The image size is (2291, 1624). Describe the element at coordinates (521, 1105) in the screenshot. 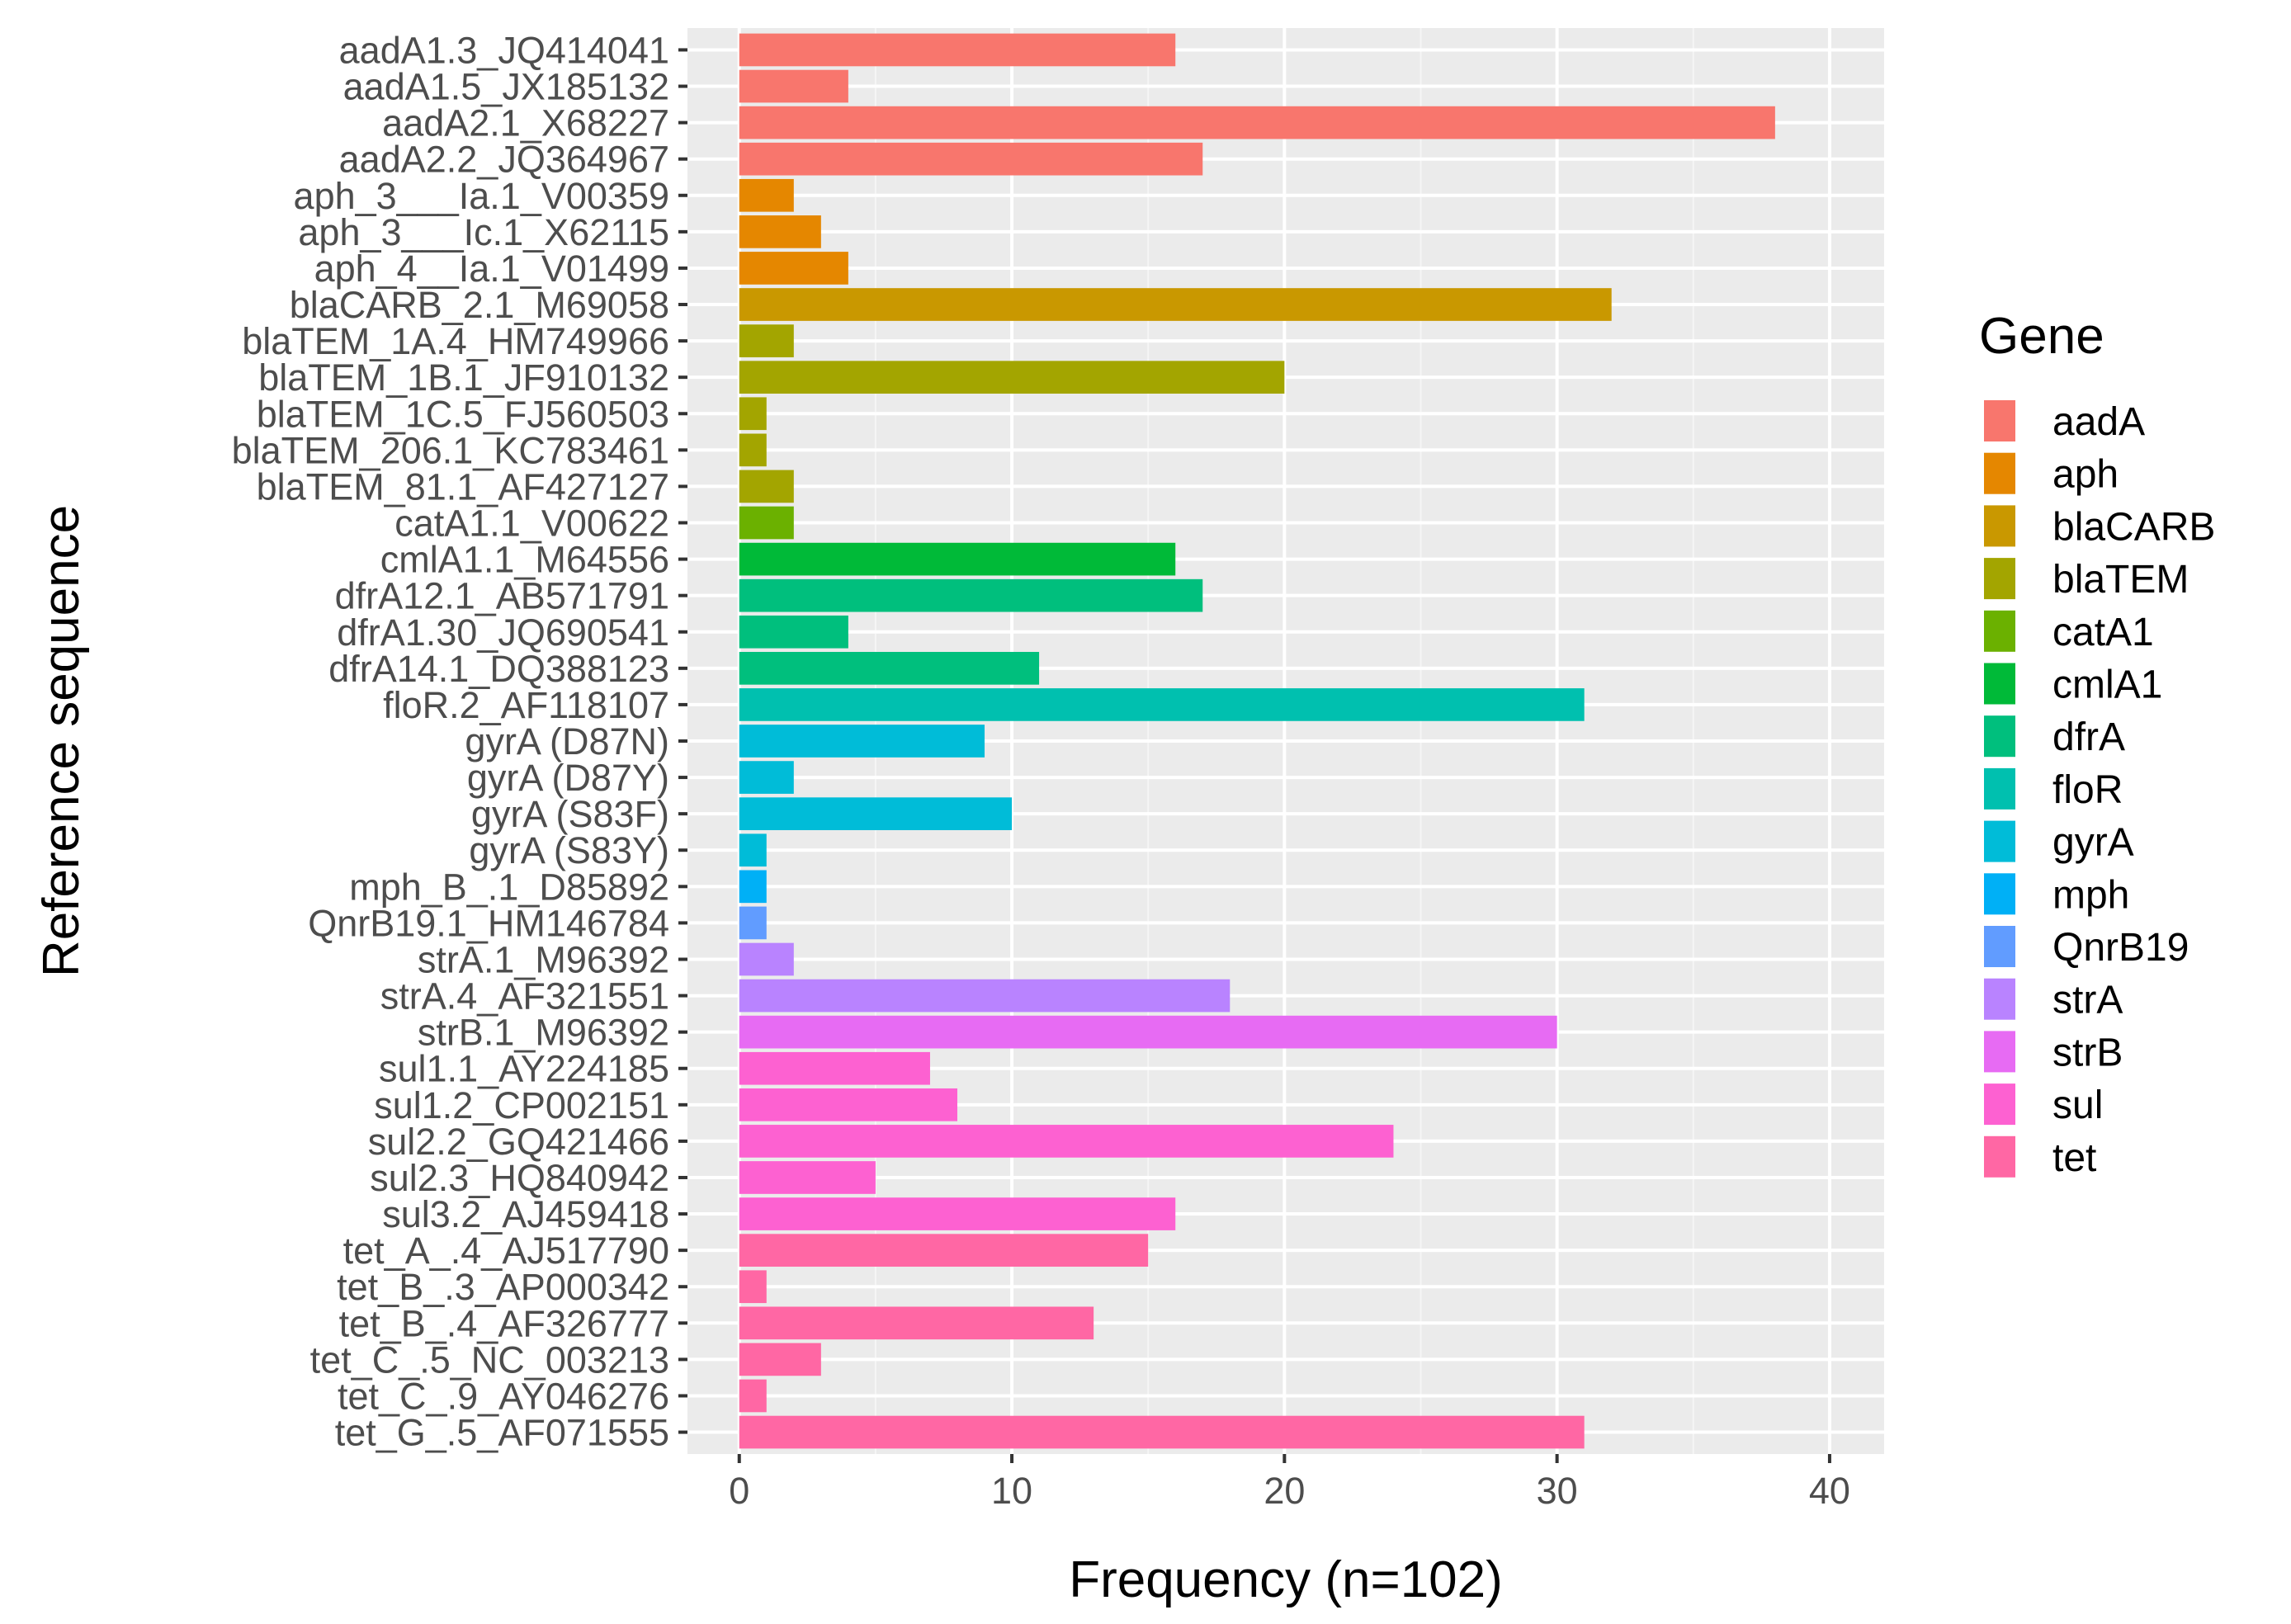

I see `y-tick-label: sul1.2_CP002151` at that location.